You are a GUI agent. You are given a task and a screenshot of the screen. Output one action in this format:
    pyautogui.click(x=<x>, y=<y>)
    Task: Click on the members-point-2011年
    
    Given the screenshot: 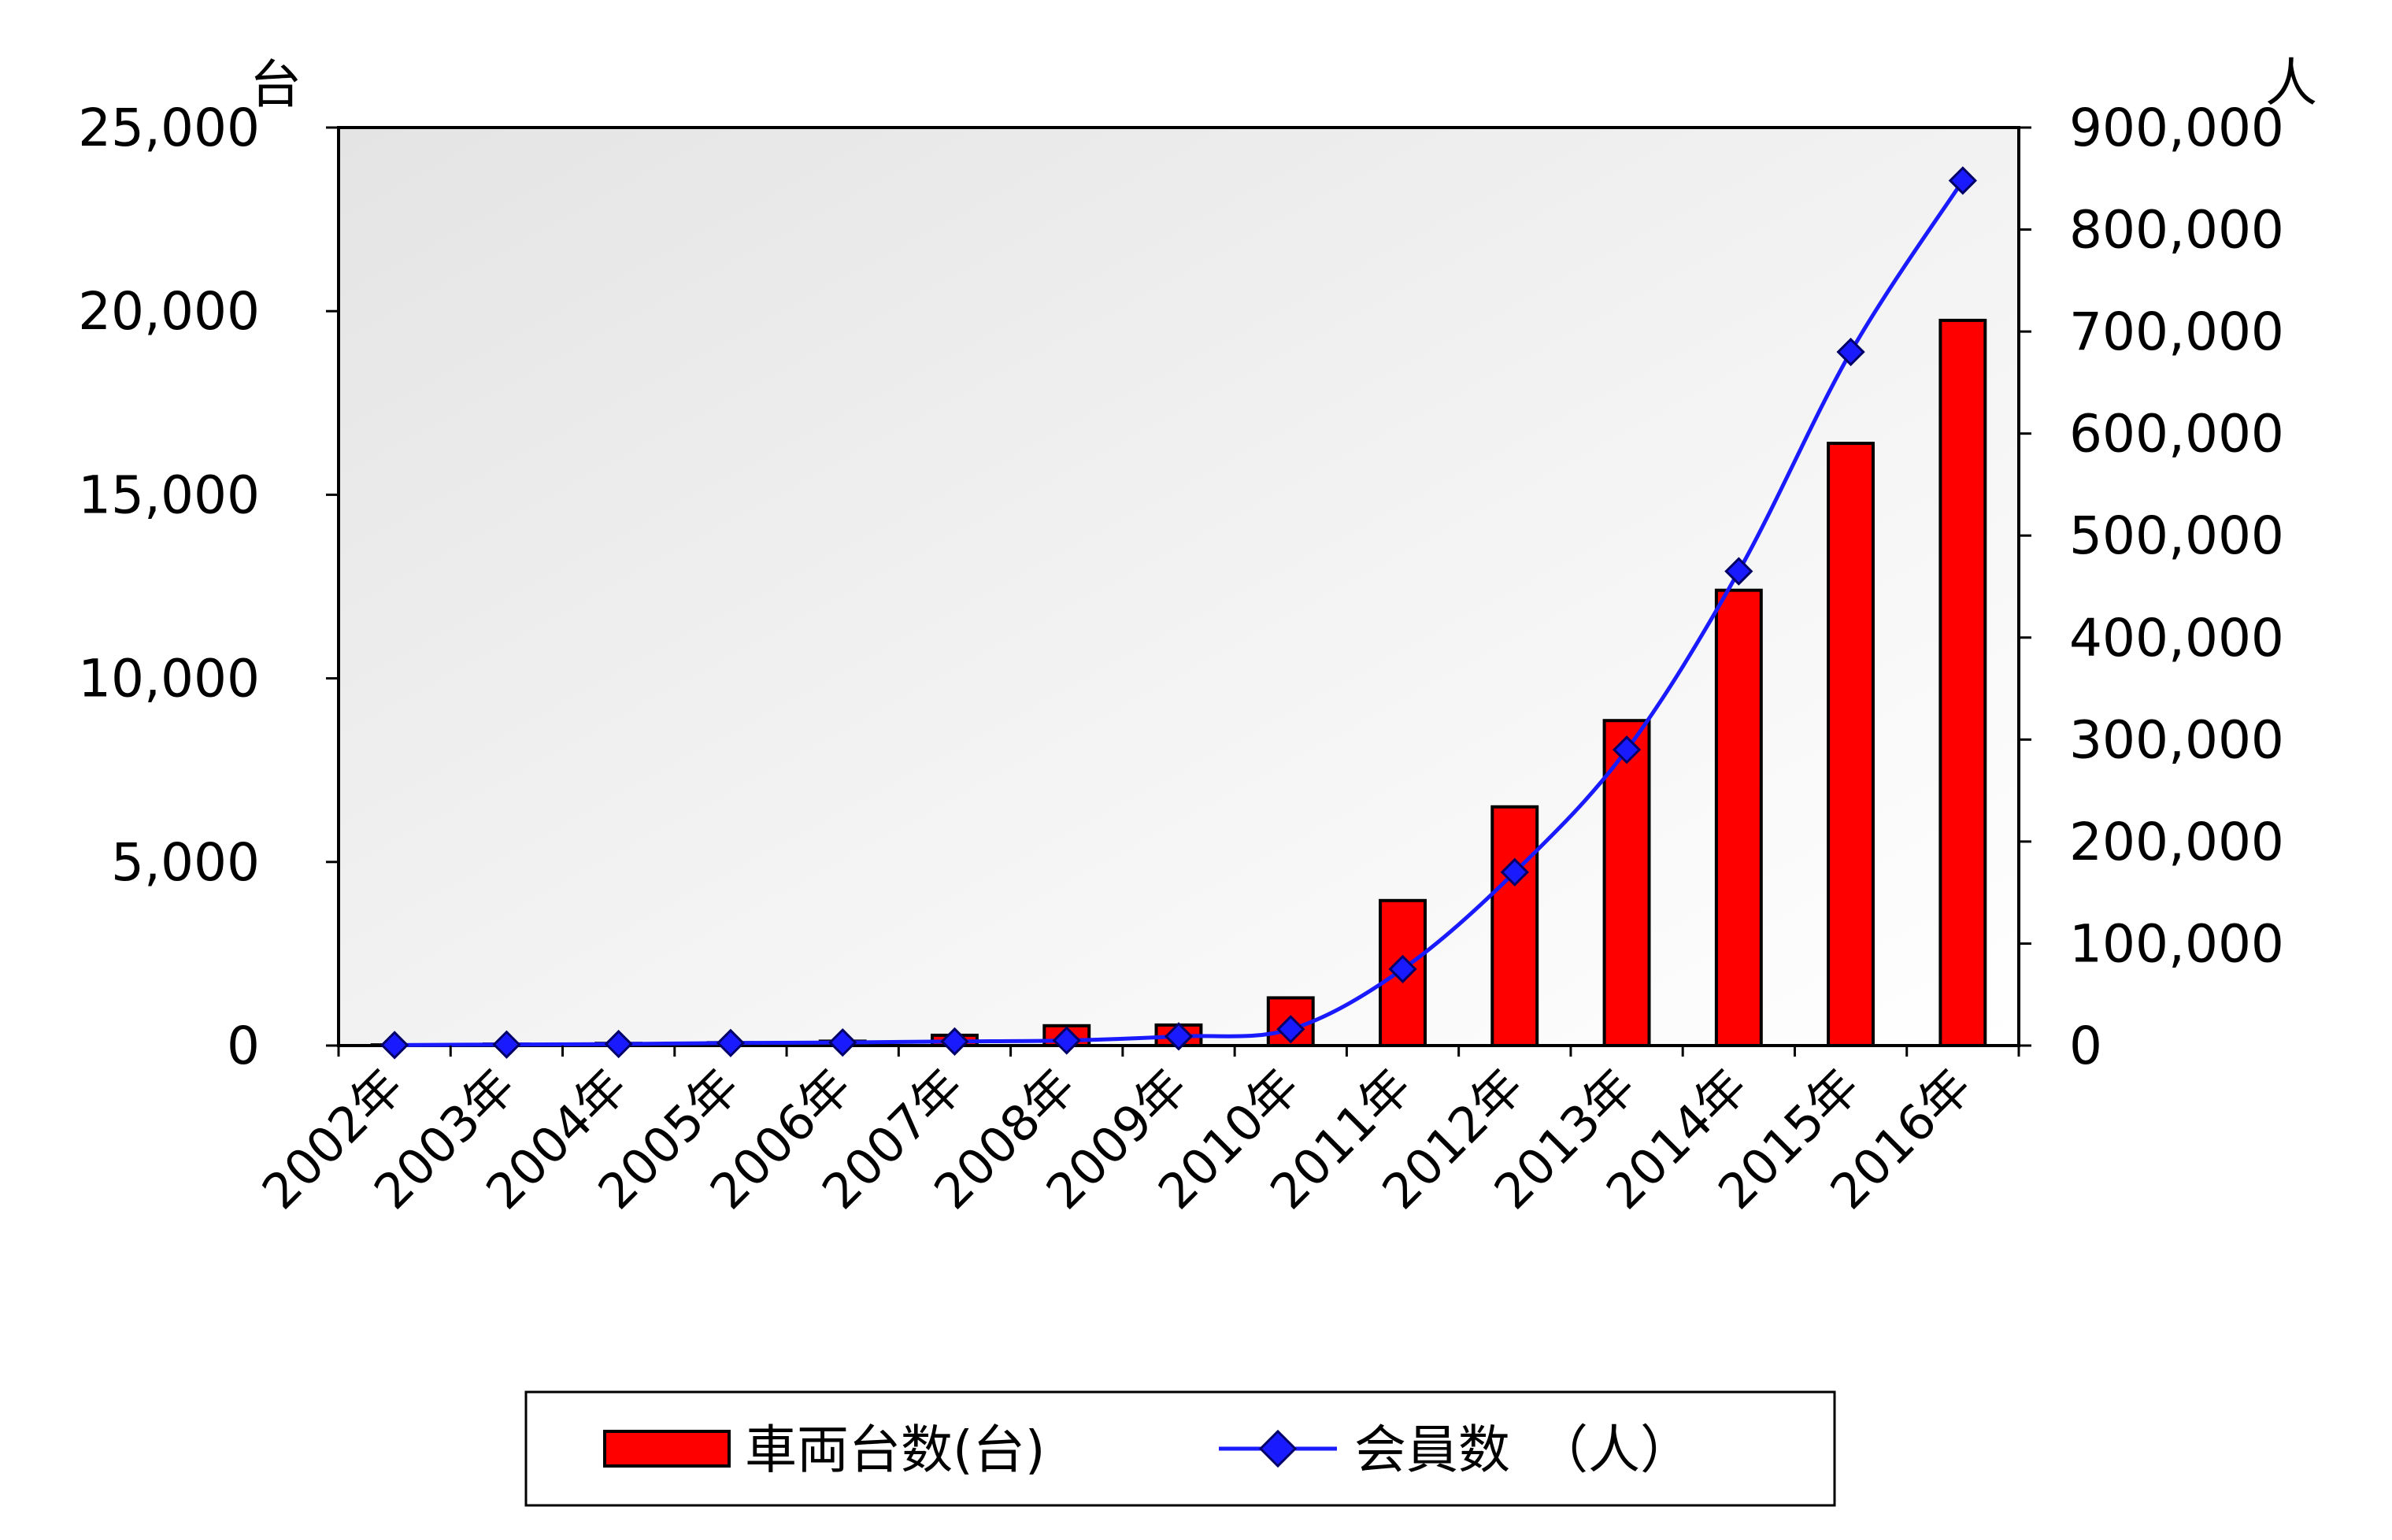 What is the action you would take?
    pyautogui.click(x=1402, y=968)
    